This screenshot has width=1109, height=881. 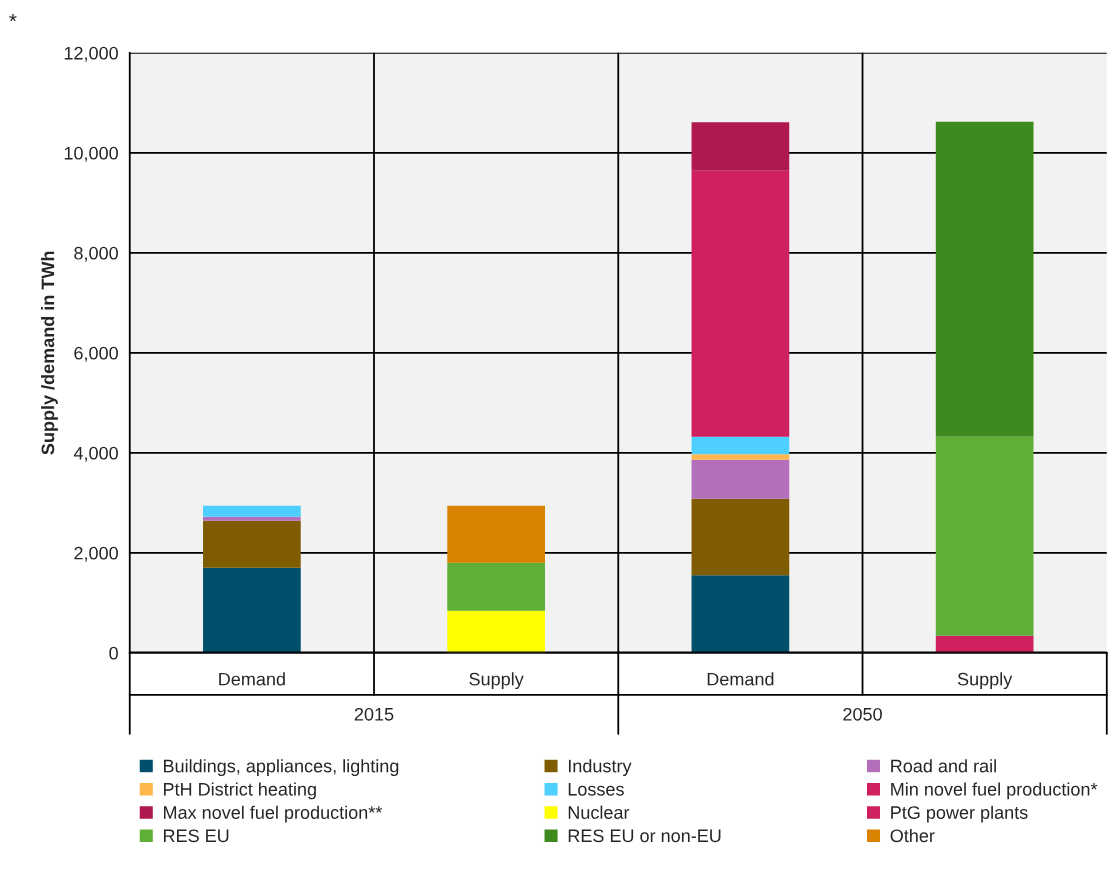 What do you see at coordinates (596, 789) in the screenshot?
I see `legend-label: Losses` at bounding box center [596, 789].